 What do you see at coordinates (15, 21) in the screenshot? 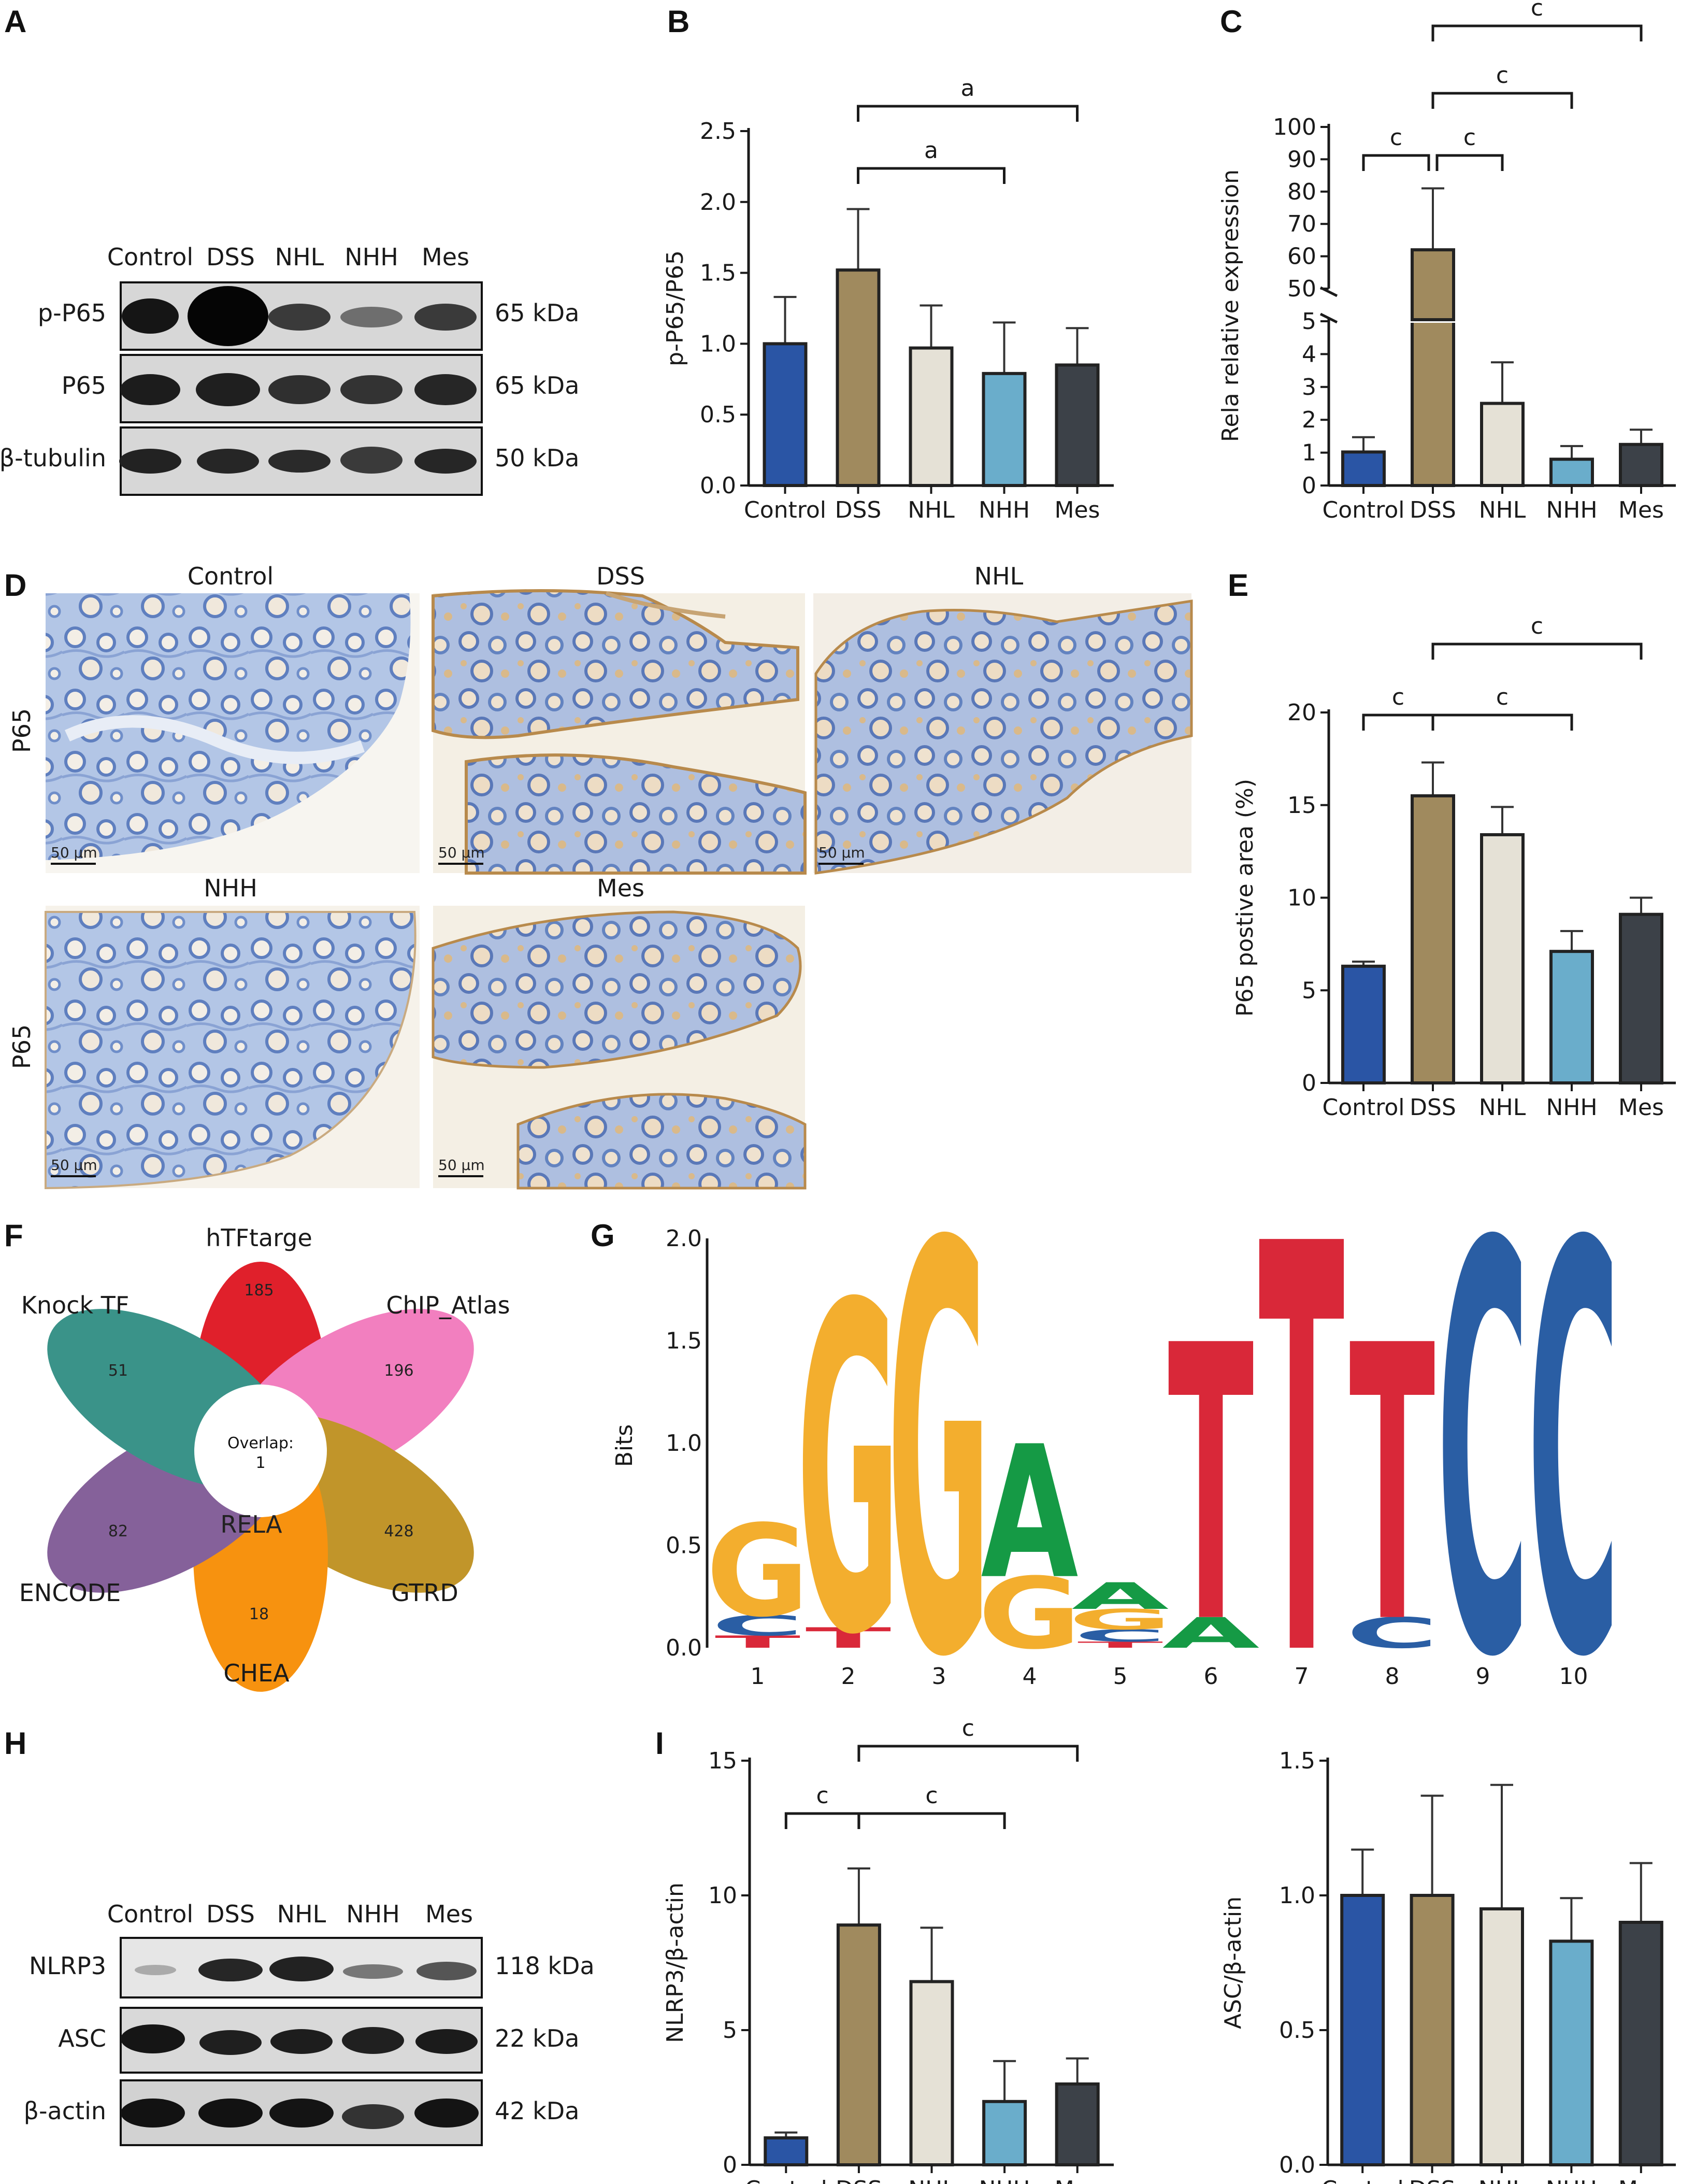
I see `panel-letter-a: A` at bounding box center [15, 21].